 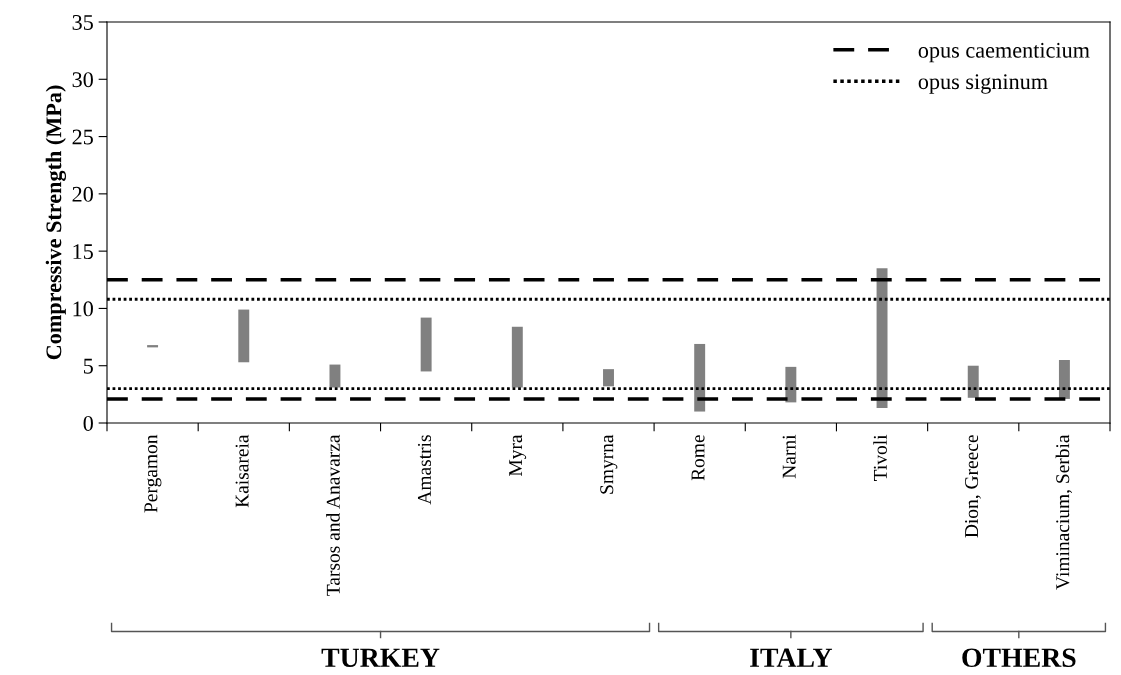 What do you see at coordinates (789, 456) in the screenshot?
I see `x-tick-label: Narni` at bounding box center [789, 456].